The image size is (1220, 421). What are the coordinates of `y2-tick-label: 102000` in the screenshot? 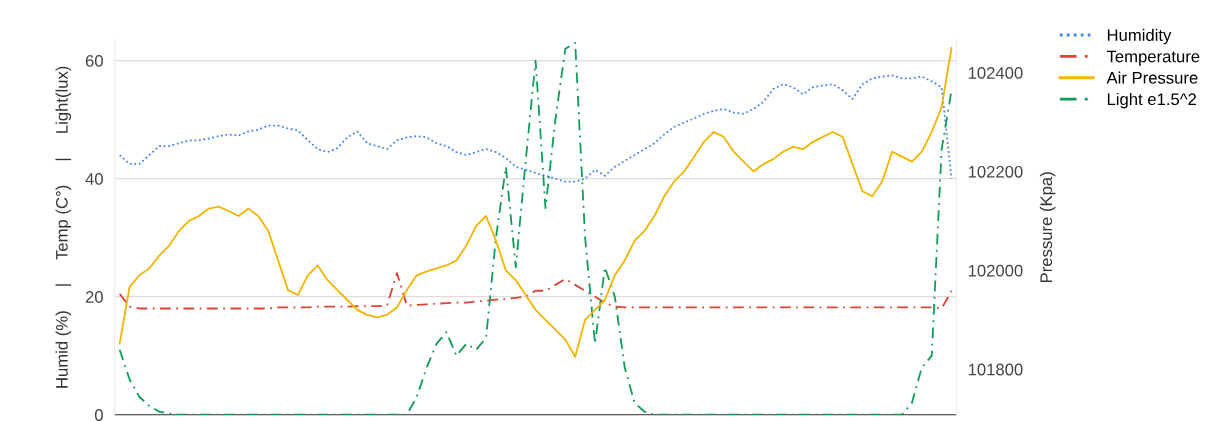 It's located at (995, 270).